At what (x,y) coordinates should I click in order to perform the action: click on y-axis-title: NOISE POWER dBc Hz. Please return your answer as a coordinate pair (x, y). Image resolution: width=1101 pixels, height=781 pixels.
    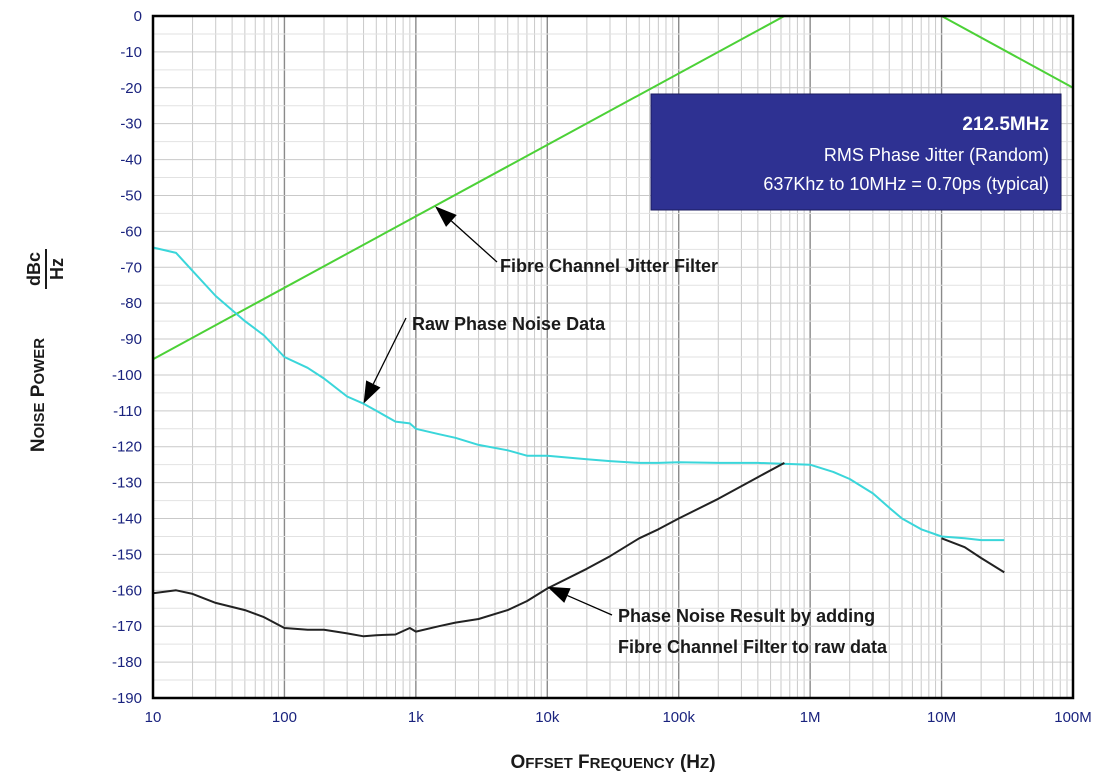
    Looking at the image, I should click on (45, 350).